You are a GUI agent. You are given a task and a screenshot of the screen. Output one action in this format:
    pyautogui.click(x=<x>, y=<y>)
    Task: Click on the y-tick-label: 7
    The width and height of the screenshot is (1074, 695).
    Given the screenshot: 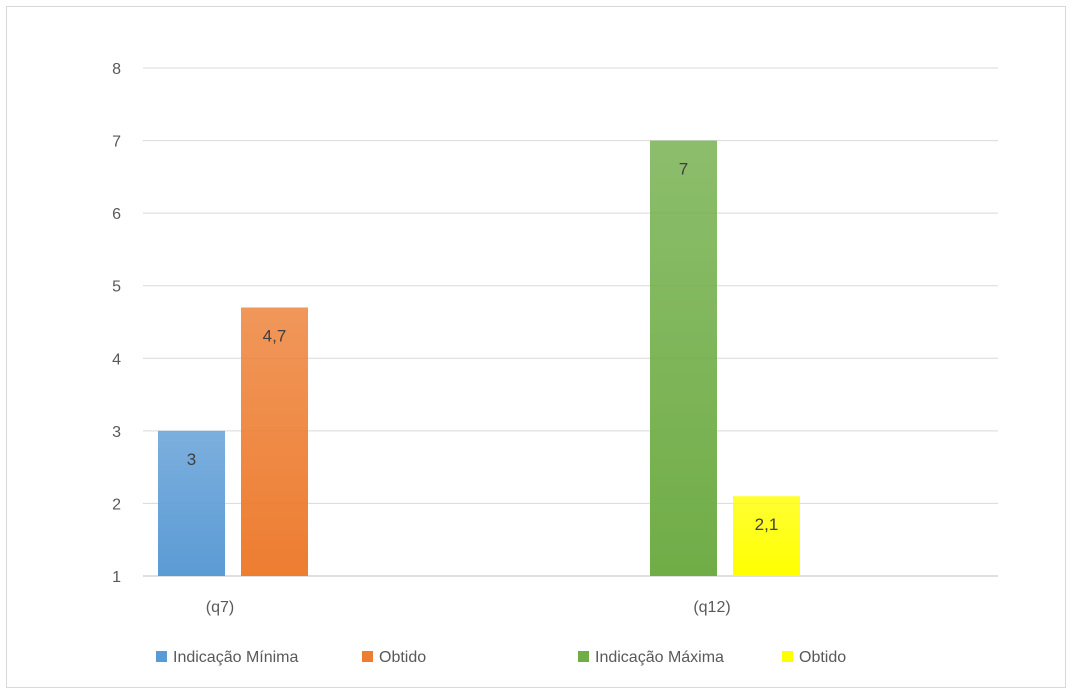 What is the action you would take?
    pyautogui.click(x=116, y=142)
    